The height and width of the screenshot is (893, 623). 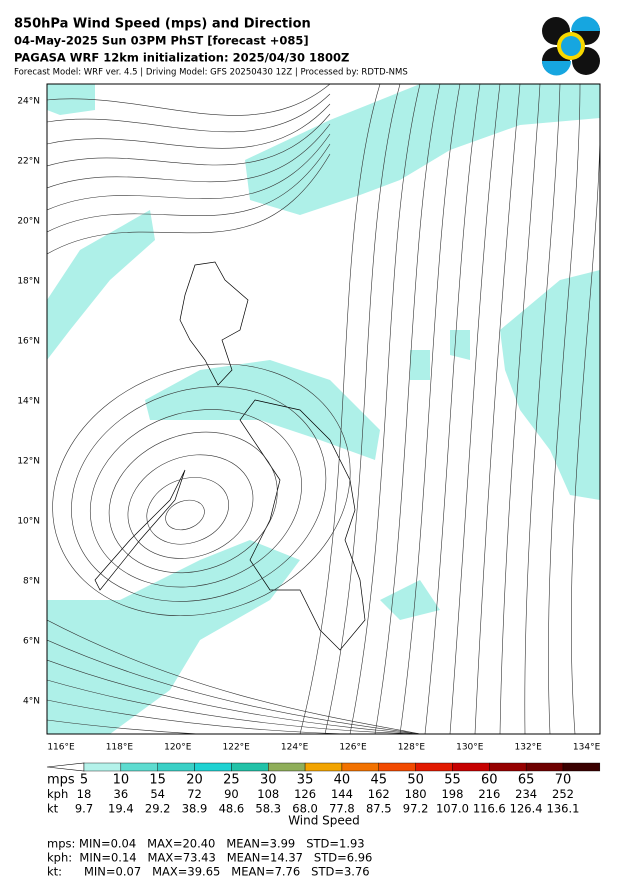 What do you see at coordinates (237, 748) in the screenshot?
I see `lon-label: 122°E` at bounding box center [237, 748].